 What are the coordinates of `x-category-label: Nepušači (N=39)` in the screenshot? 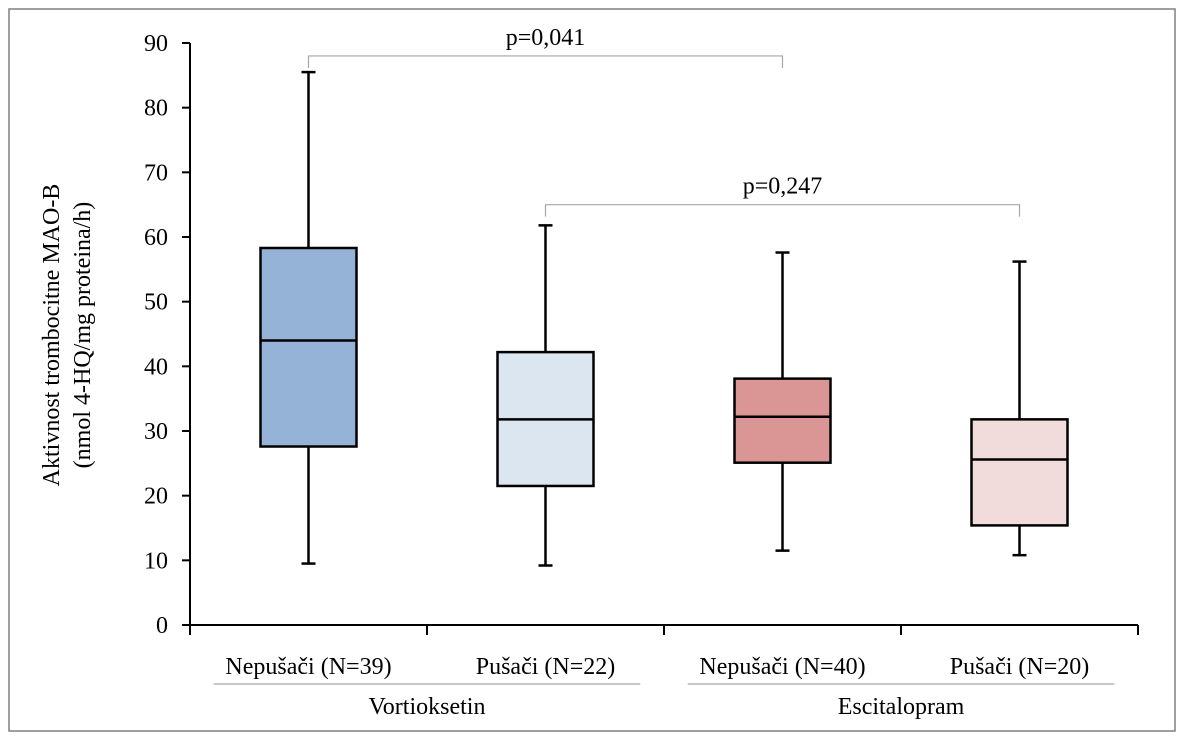 It's located at (308, 667).